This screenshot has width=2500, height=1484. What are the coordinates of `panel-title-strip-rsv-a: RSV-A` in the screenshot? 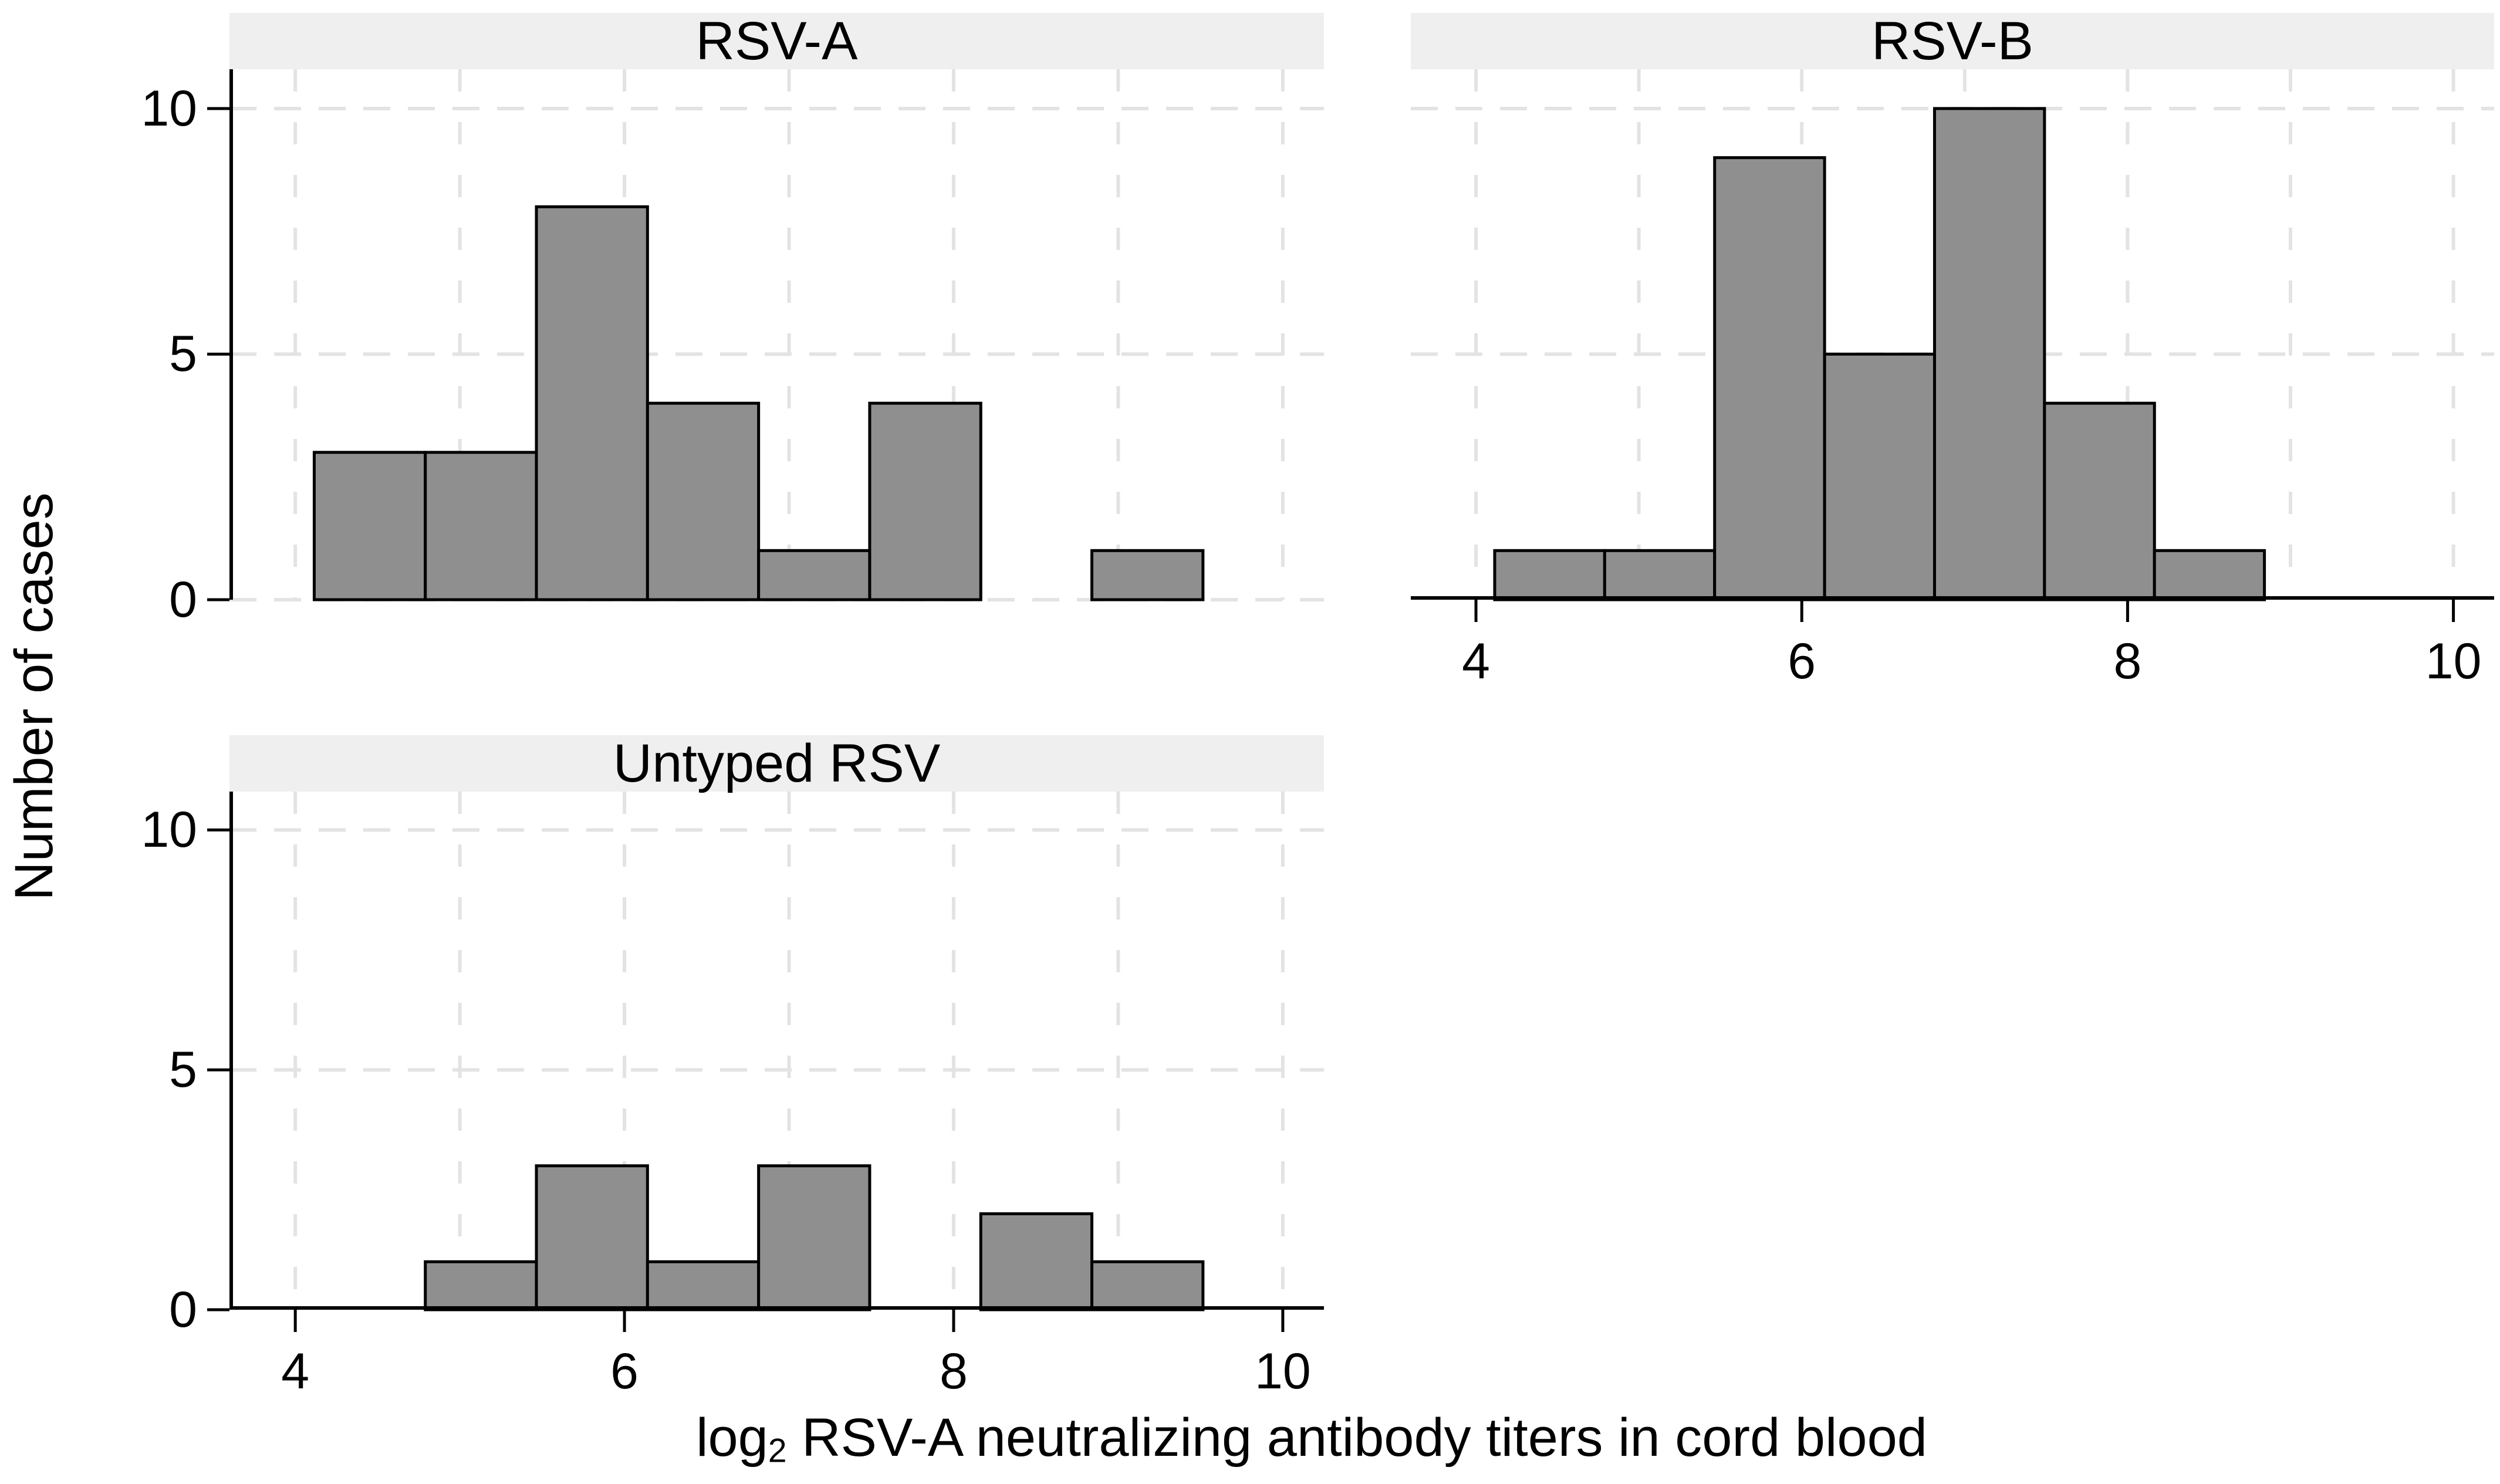 It's located at (776, 41).